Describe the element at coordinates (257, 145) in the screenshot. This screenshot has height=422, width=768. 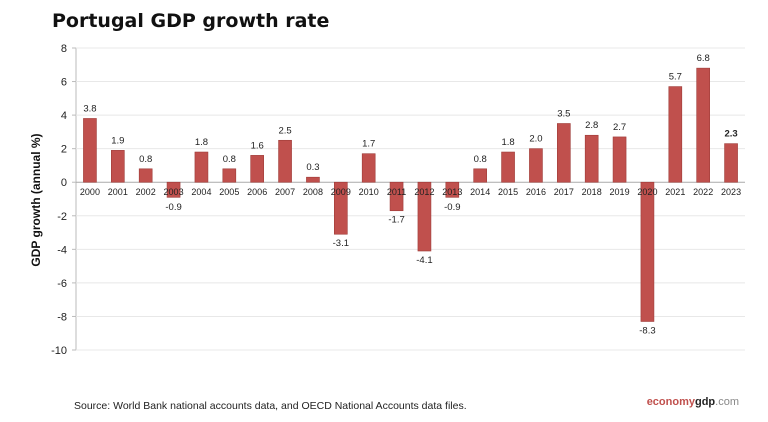
I see `data-label: 1.6` at that location.